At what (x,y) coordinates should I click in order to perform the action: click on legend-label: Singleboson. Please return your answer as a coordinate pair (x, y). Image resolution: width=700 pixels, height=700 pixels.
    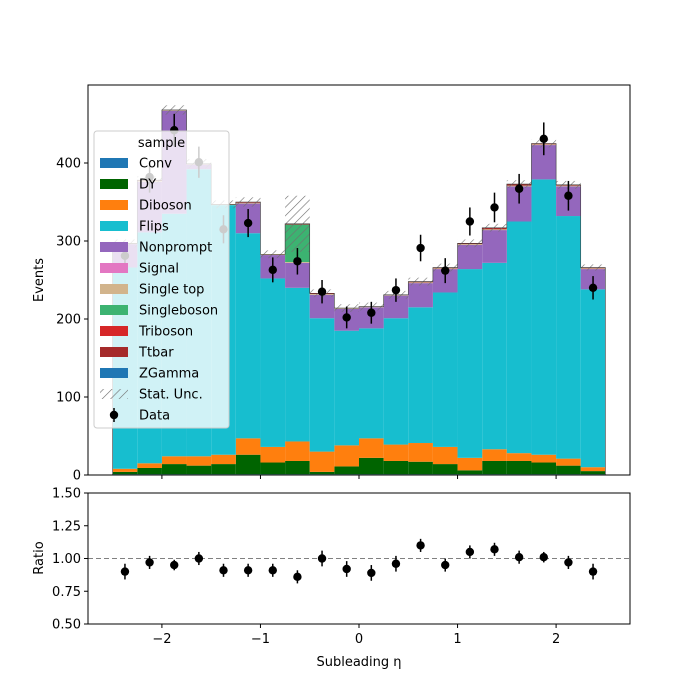
    Looking at the image, I should click on (178, 311).